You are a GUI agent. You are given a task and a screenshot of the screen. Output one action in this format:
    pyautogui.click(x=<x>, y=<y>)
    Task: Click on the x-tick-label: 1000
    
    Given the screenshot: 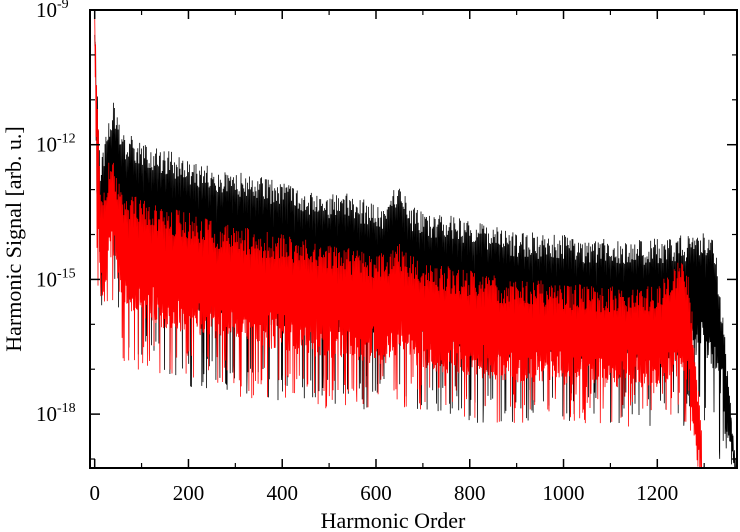 What is the action you would take?
    pyautogui.click(x=564, y=493)
    